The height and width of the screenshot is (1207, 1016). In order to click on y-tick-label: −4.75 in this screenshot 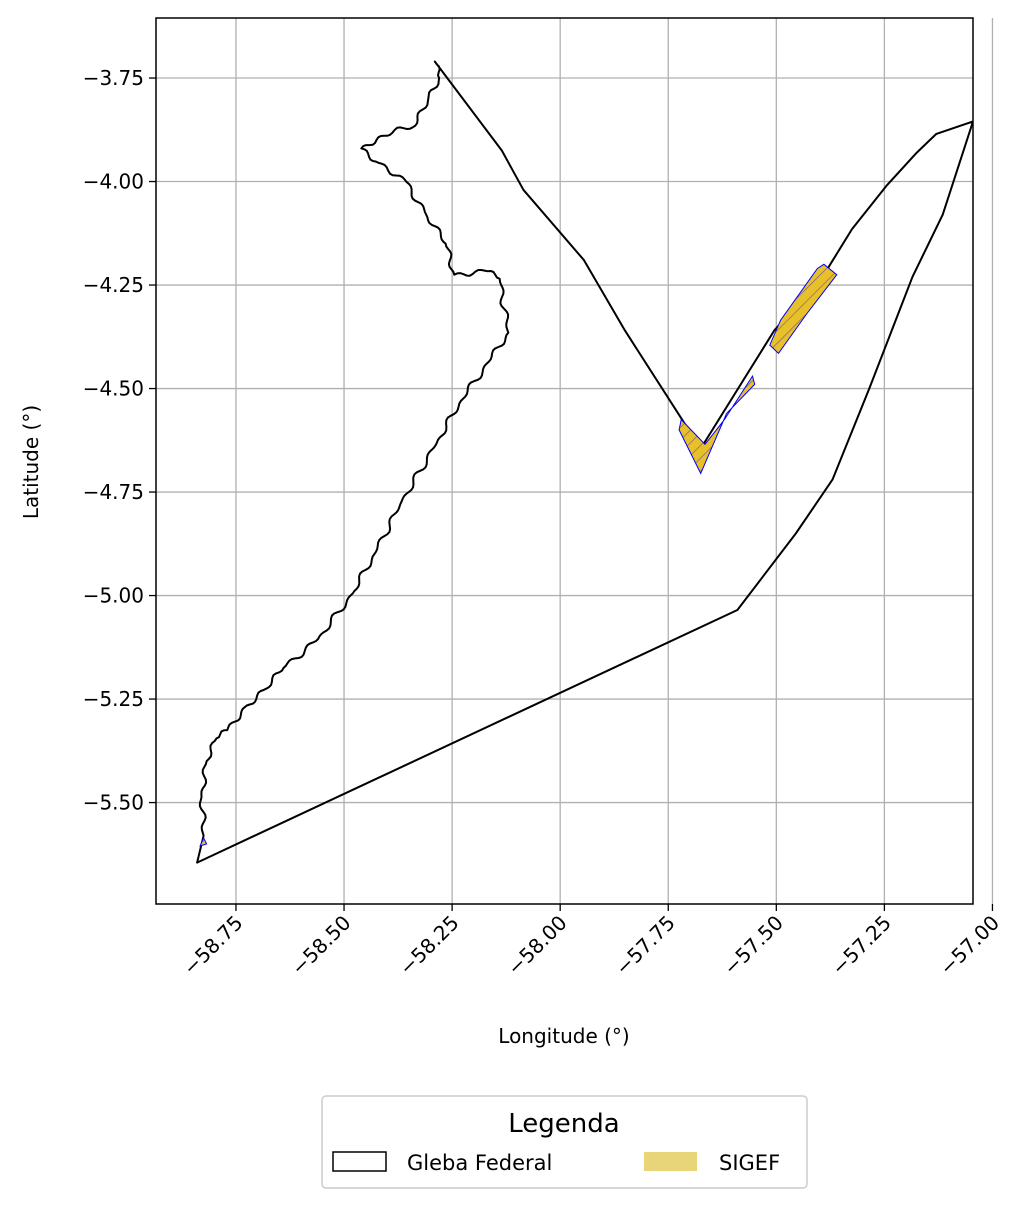, I will do `click(113, 492)`.